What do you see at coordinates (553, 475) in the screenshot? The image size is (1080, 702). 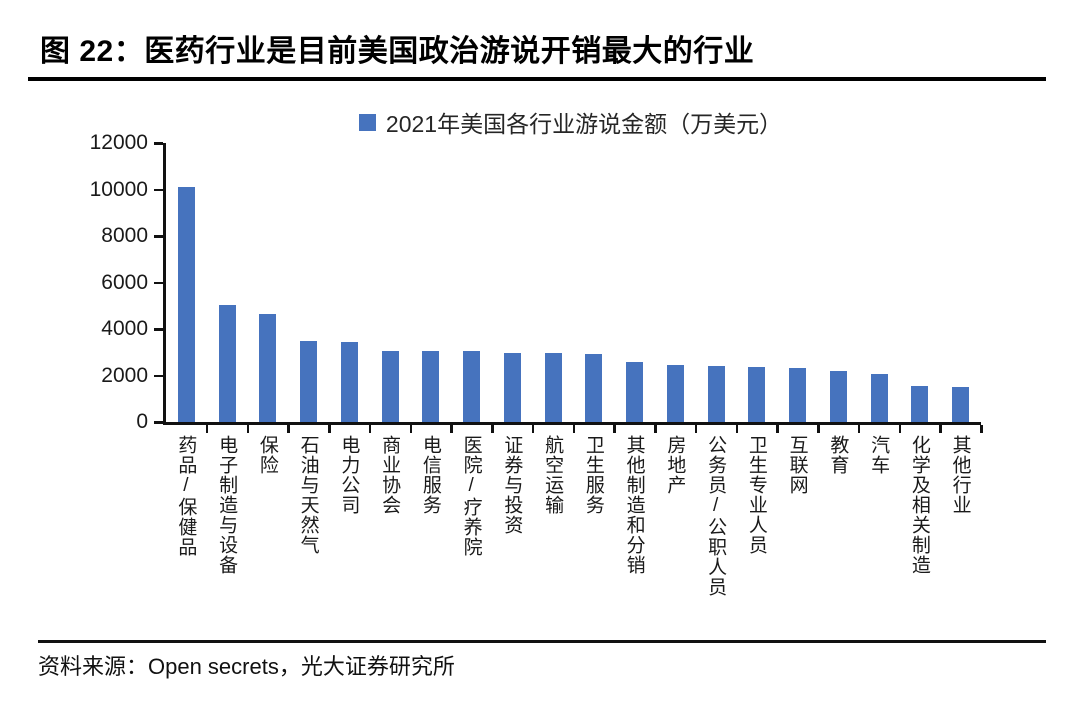 I see `x-category-label: 航空运输` at bounding box center [553, 475].